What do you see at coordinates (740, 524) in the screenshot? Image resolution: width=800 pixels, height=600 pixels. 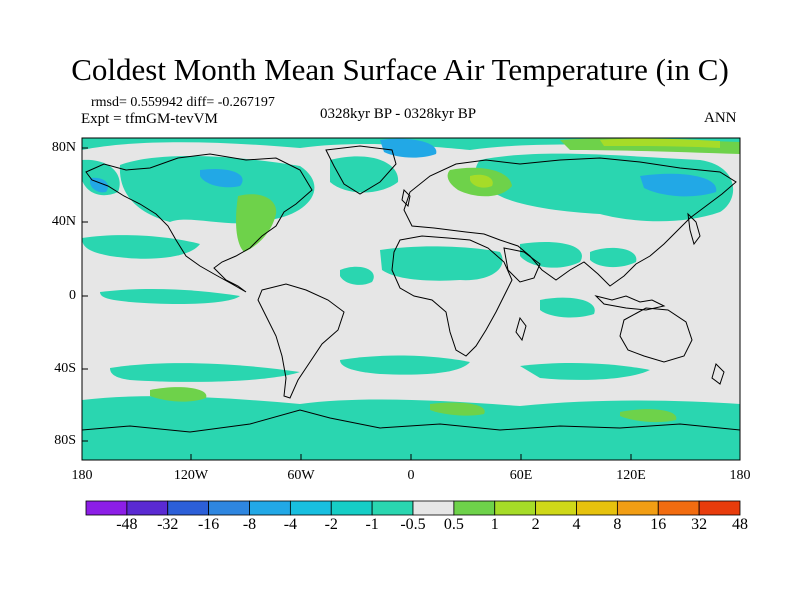 I see `colorbar-label: 48` at bounding box center [740, 524].